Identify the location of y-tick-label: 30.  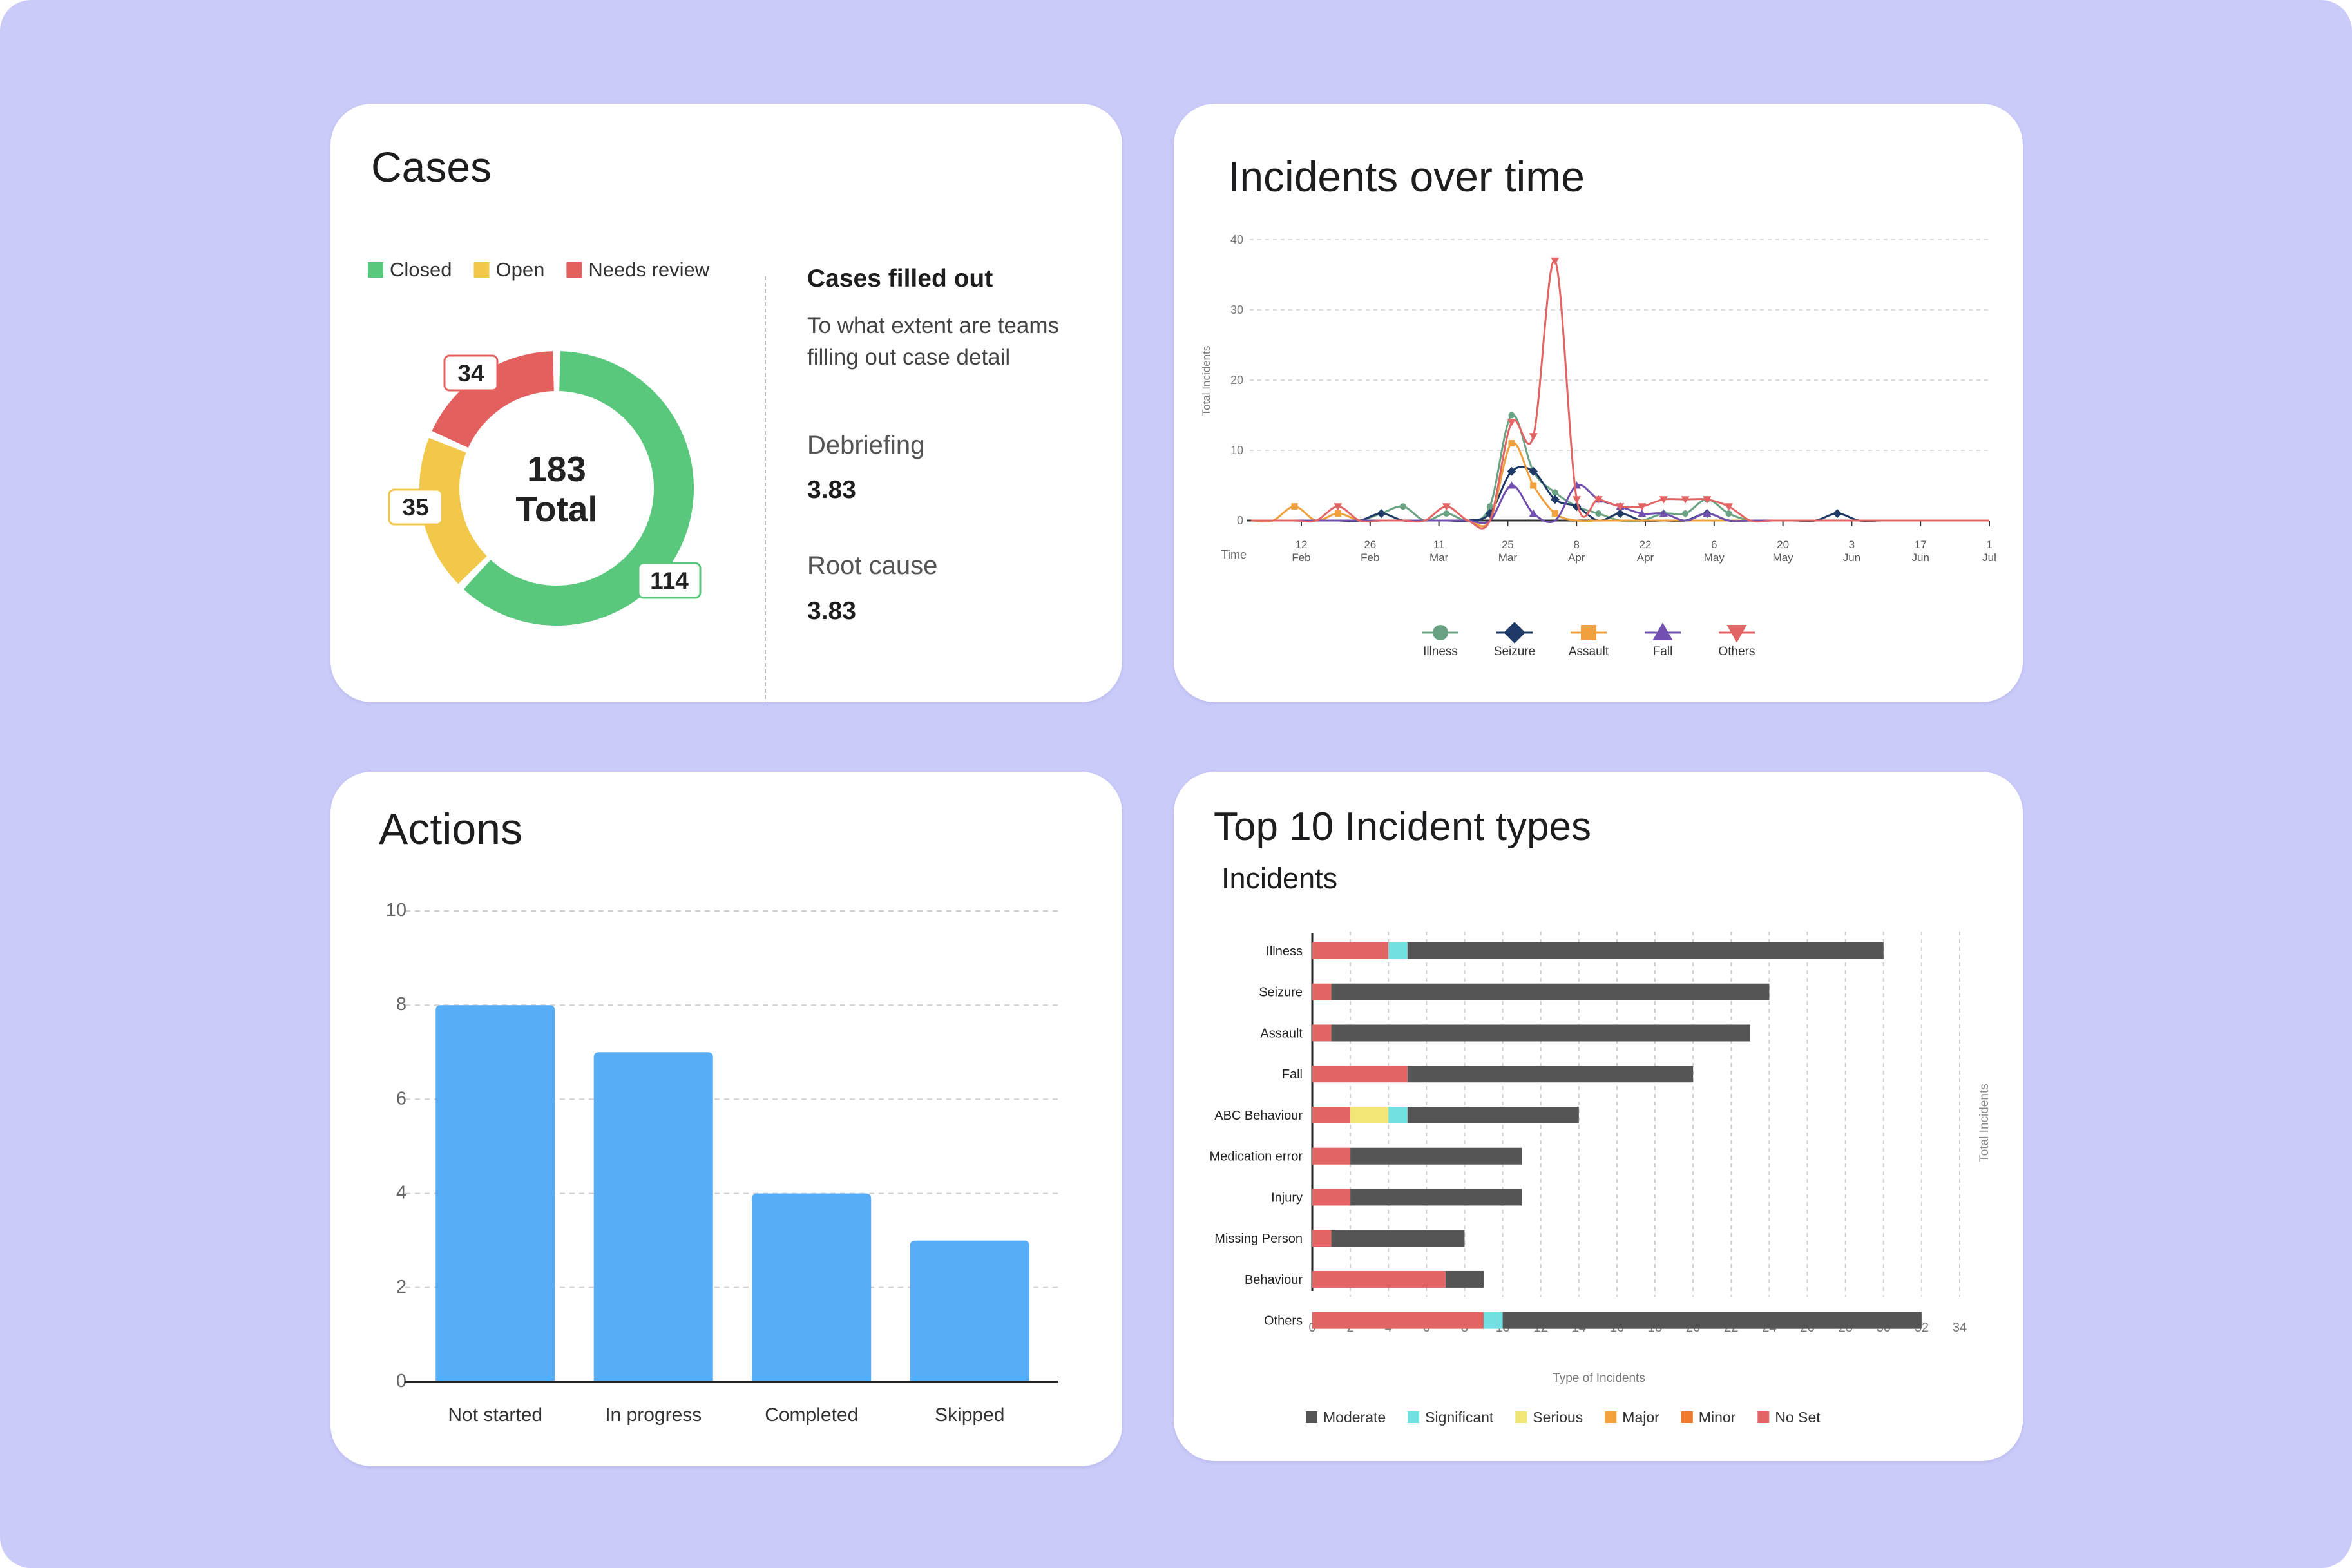
(1237, 310).